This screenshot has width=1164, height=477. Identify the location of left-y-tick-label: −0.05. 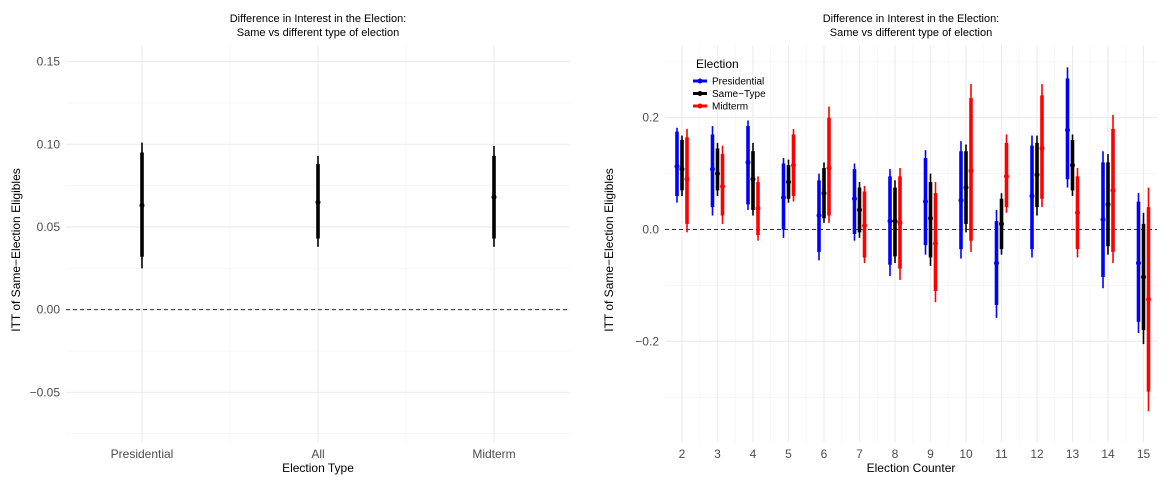
(45, 392).